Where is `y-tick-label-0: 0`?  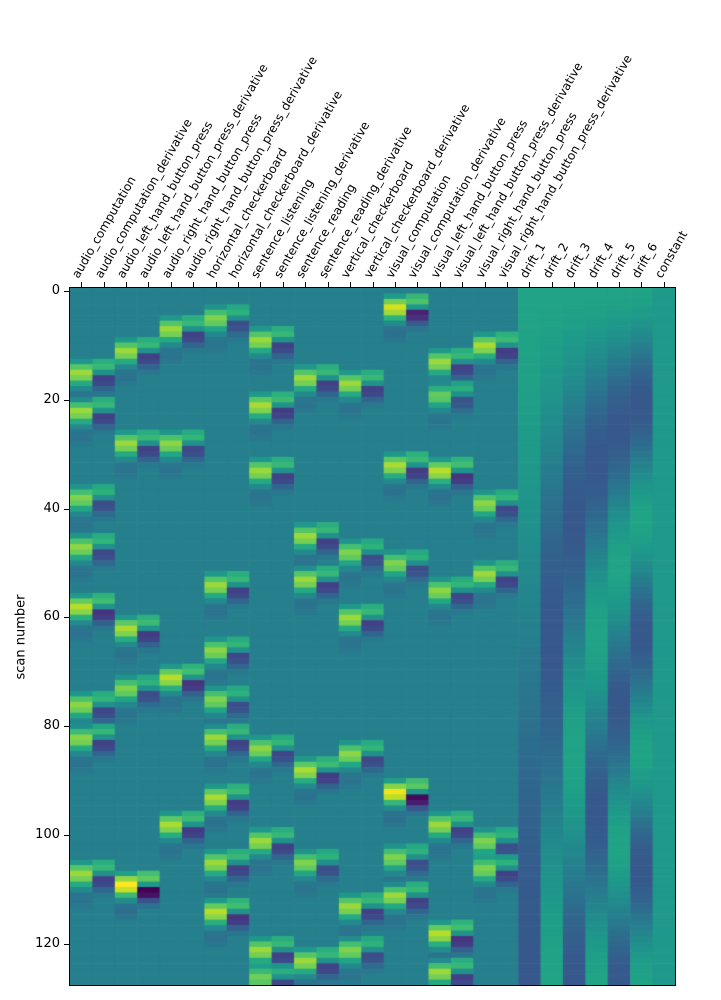 y-tick-label-0: 0 is located at coordinates (55, 290).